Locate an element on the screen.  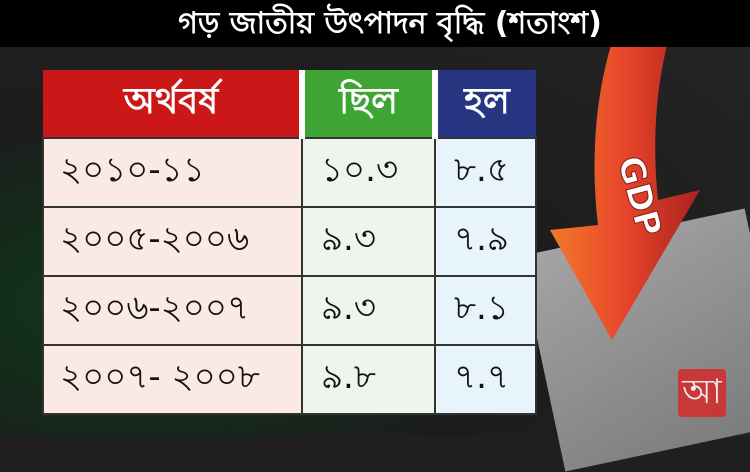
page-title: গড় জাতীয় উৎপাদন বৃদ্ধি (শতাংশ) is located at coordinates (390, 23).